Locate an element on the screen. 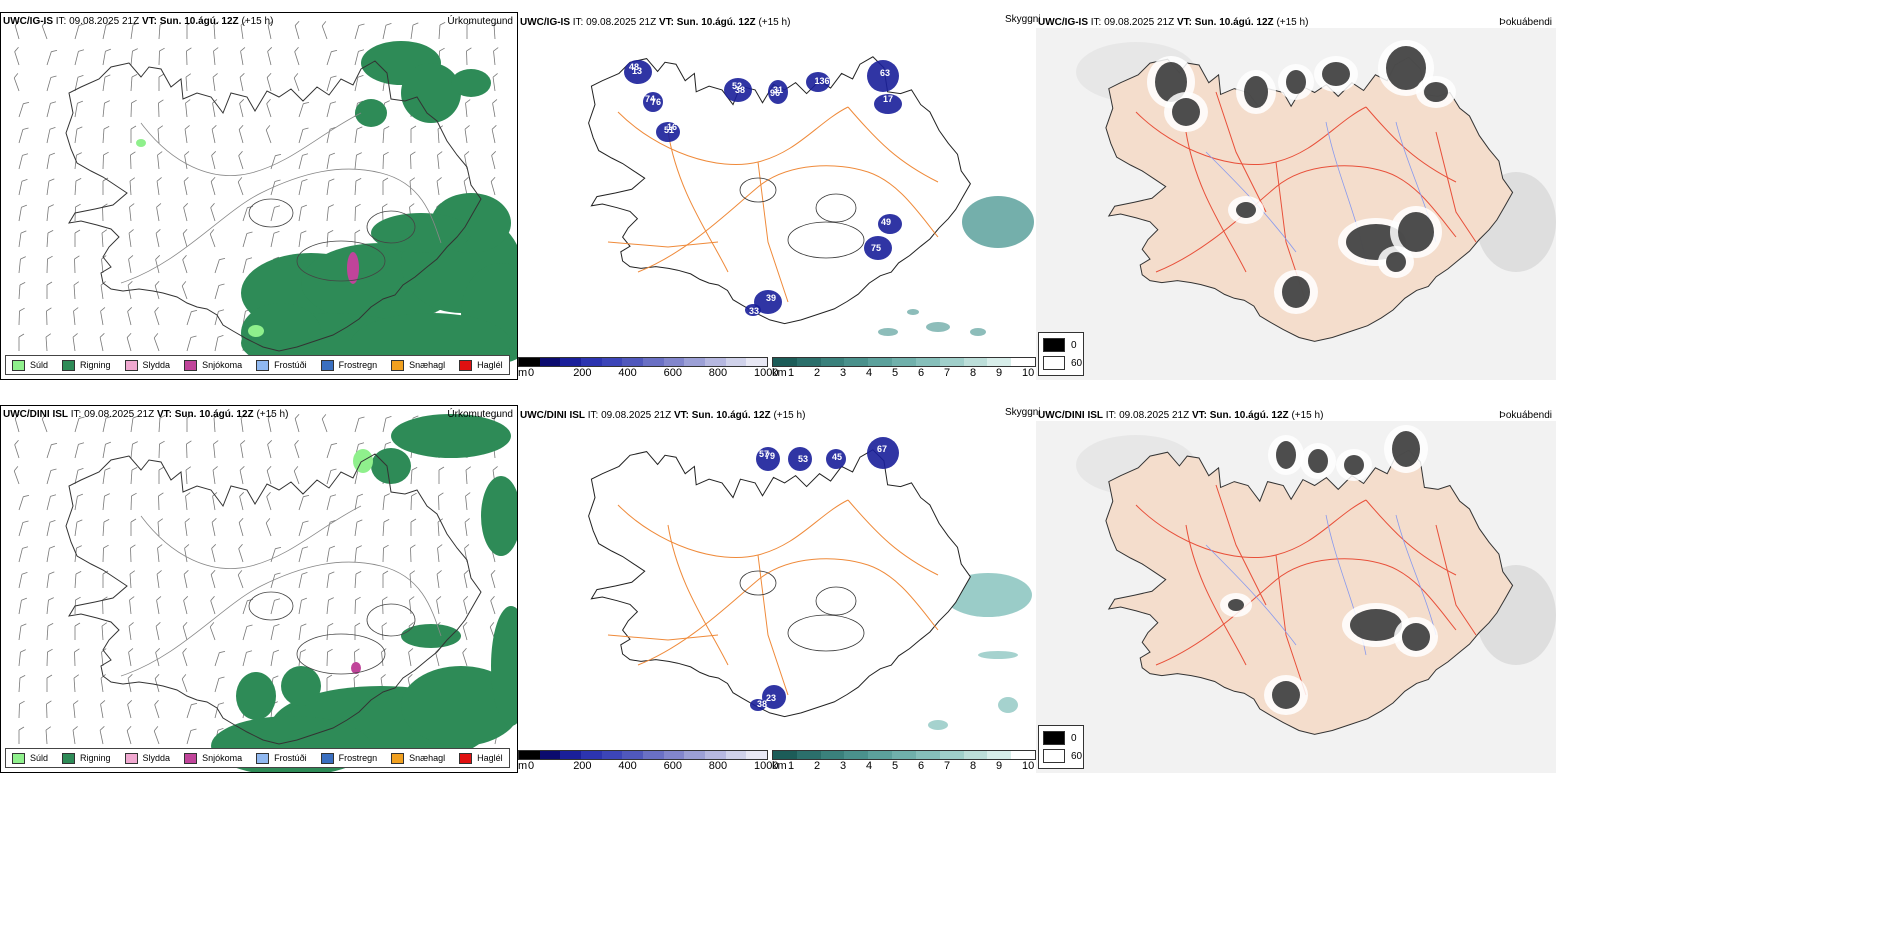 Image resolution: width=1900 pixels, height=950 pixels. legend-item: Rigning is located at coordinates (86, 758).